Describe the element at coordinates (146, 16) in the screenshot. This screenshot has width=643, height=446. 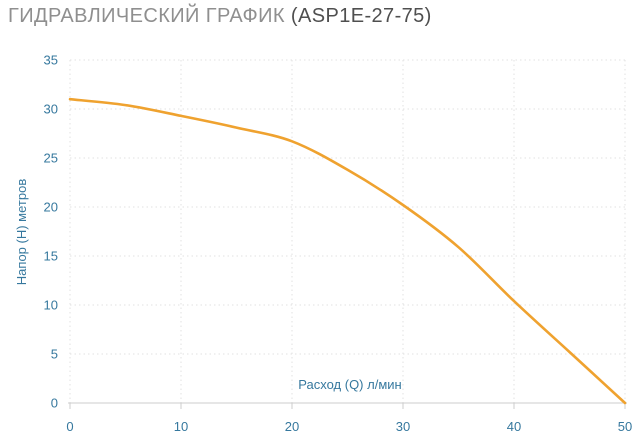
I see `chart-title-text: ГИДРАВЛИЧЕСКИЙ ГРАФИК` at that location.